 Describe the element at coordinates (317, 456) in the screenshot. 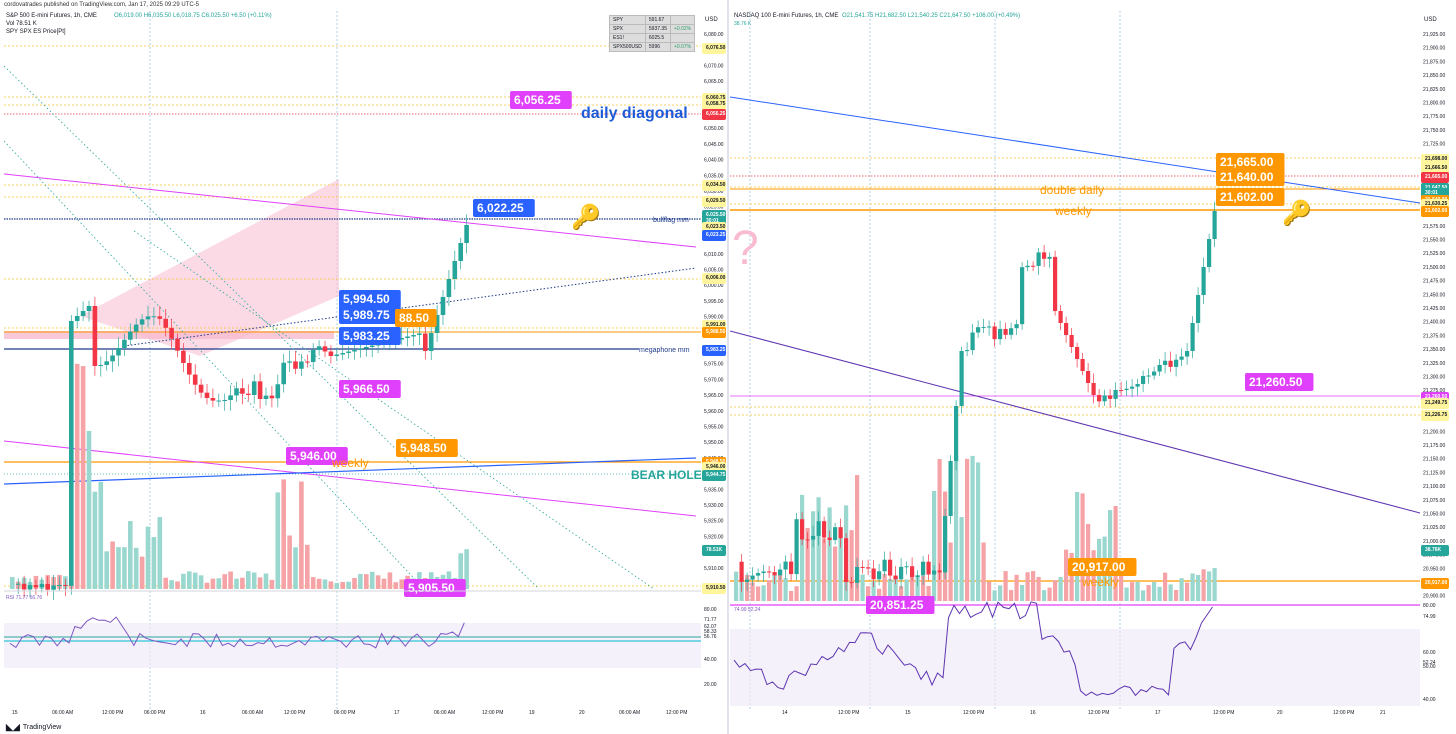

I see `es-label-5946: 5,946.00` at that location.